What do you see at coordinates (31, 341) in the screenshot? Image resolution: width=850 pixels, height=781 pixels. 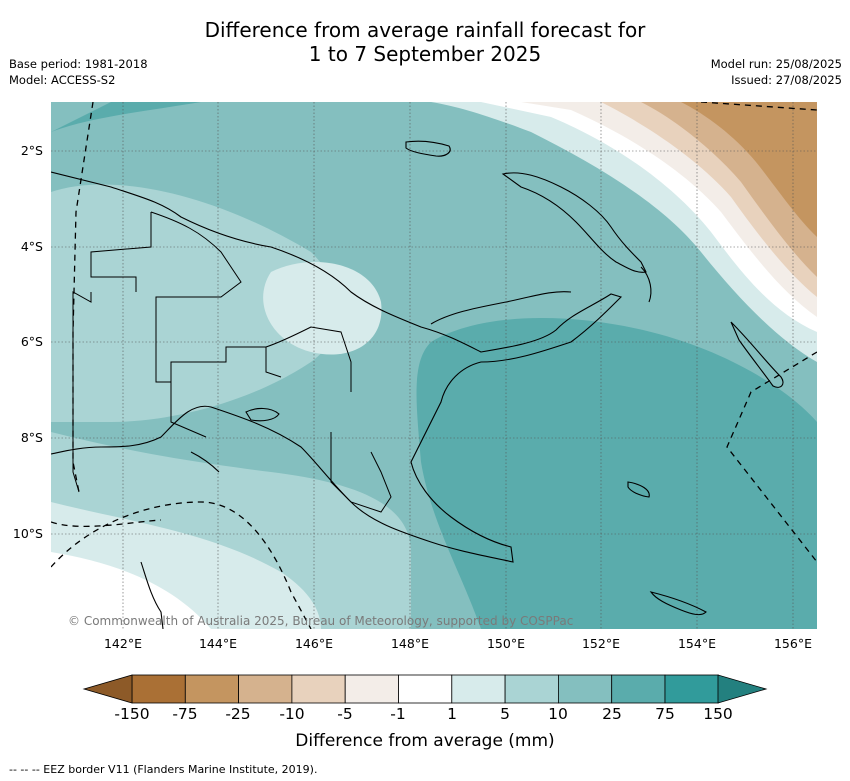 I see `lat-label-6s: 6°S` at bounding box center [31, 341].